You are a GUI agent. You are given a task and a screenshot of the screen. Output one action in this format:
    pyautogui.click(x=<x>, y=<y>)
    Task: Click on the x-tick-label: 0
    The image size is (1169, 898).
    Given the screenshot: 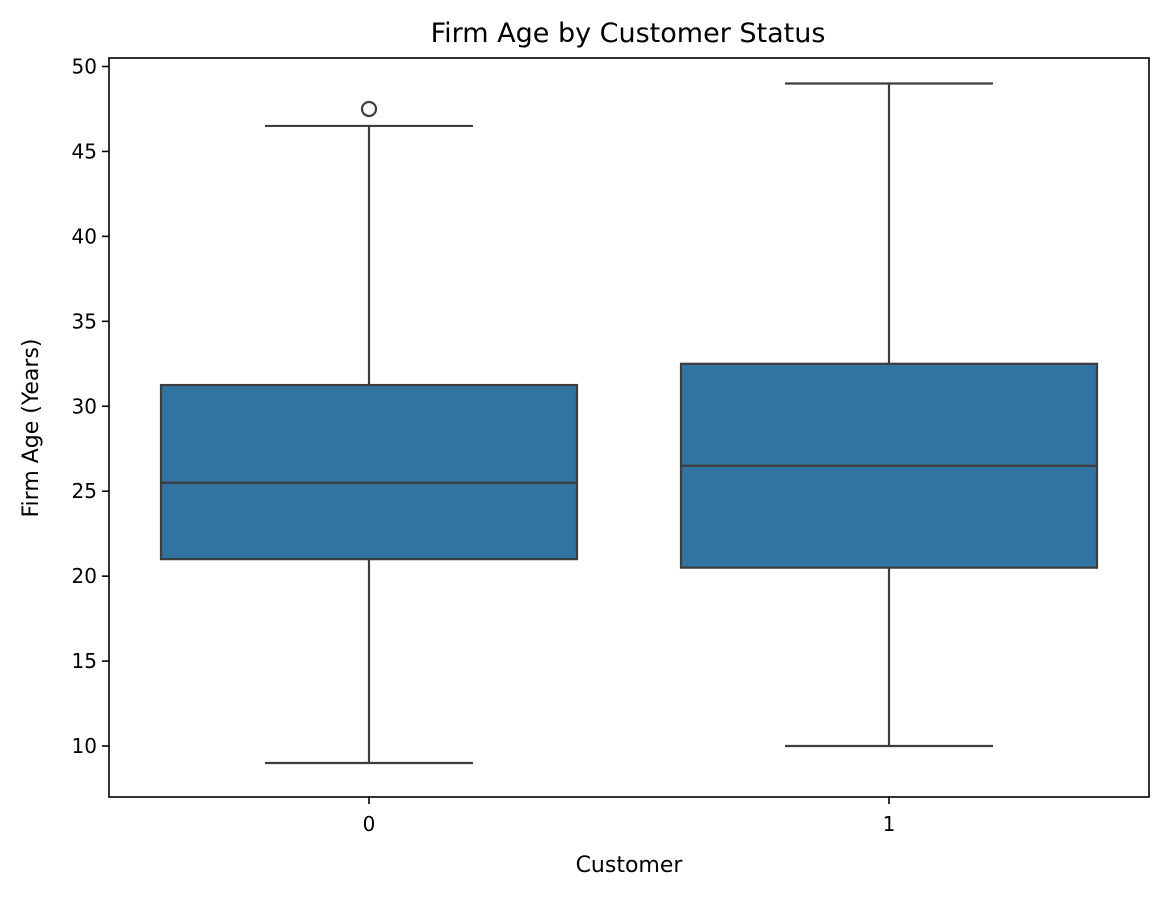 What is the action you would take?
    pyautogui.click(x=369, y=824)
    